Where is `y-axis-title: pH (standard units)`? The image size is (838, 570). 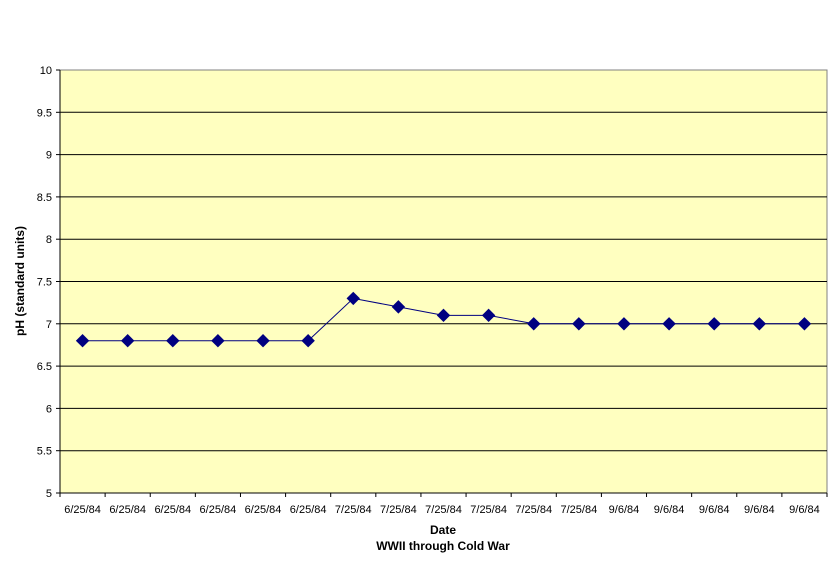
y-axis-title: pH (standard units) is located at coordinates (20, 281).